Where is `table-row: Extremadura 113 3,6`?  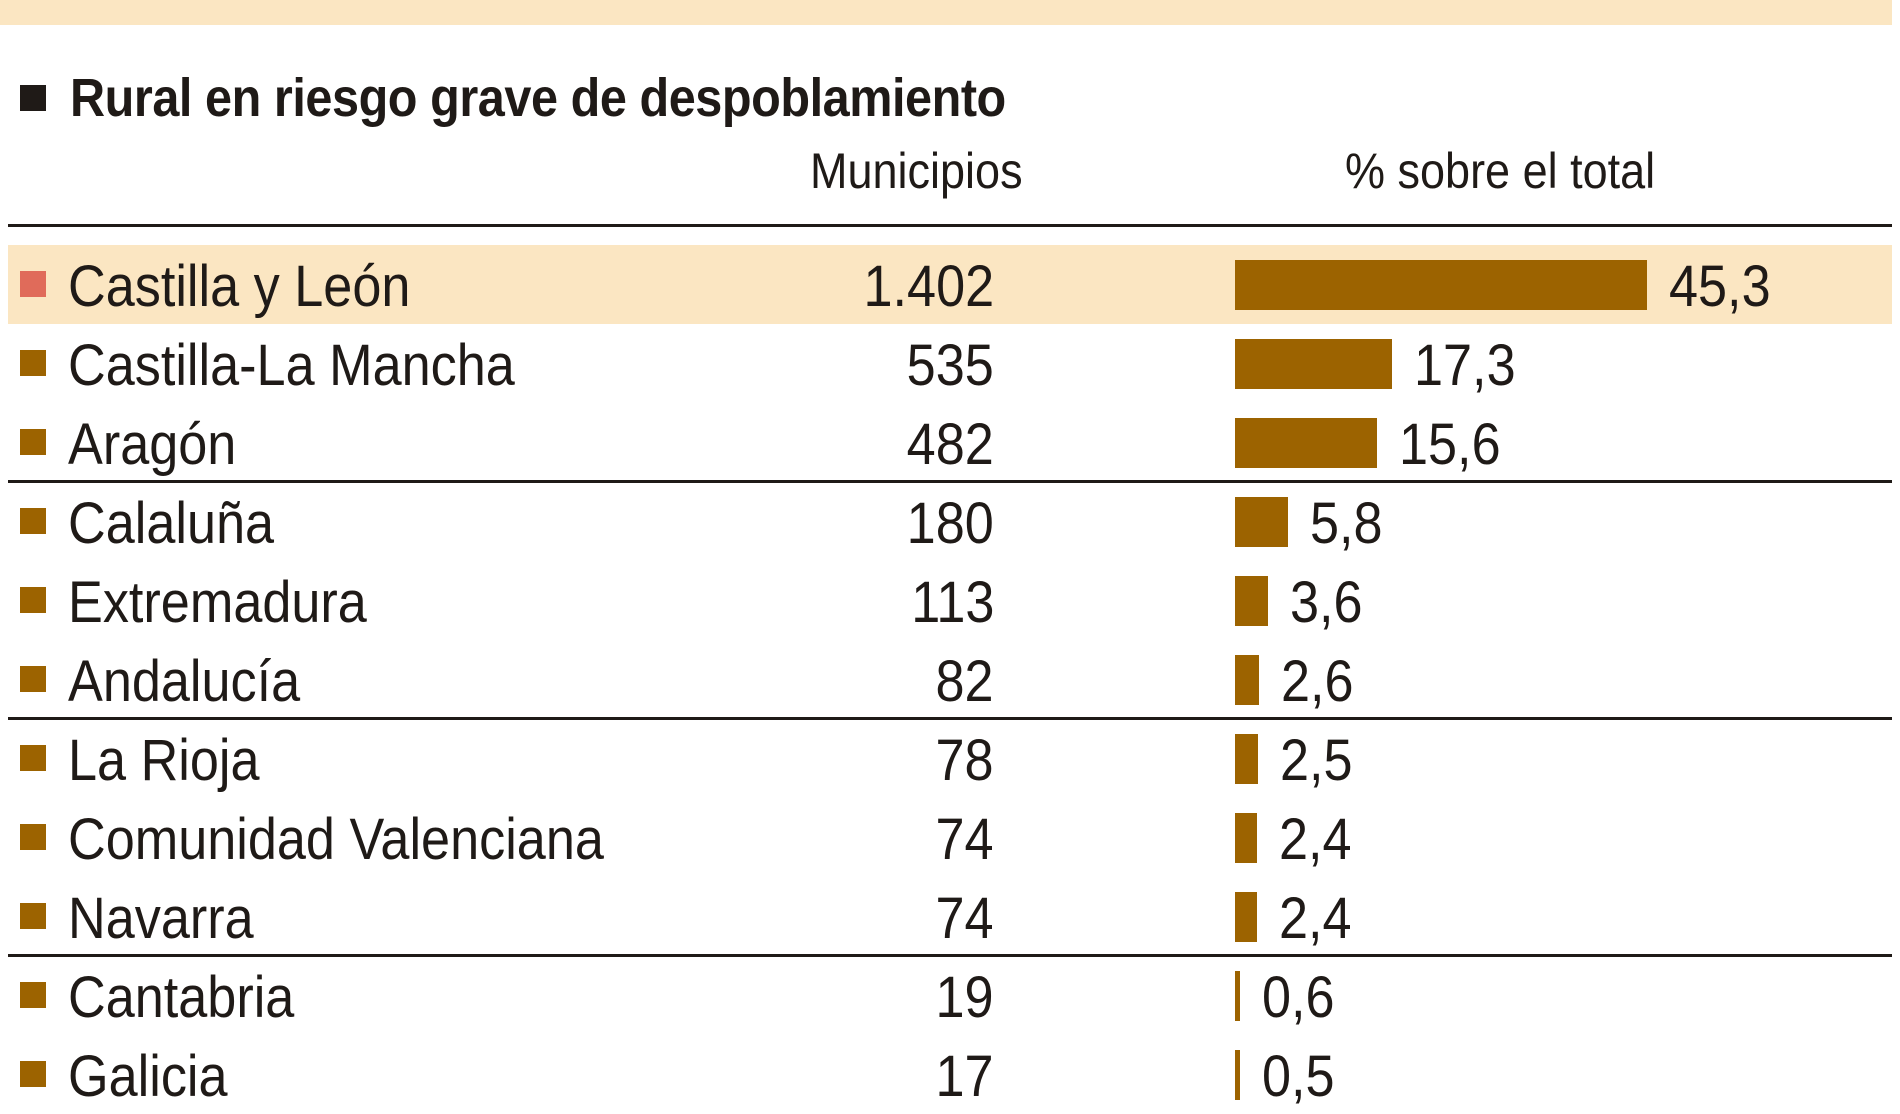
table-row: Extremadura 113 3,6 is located at coordinates (950, 600).